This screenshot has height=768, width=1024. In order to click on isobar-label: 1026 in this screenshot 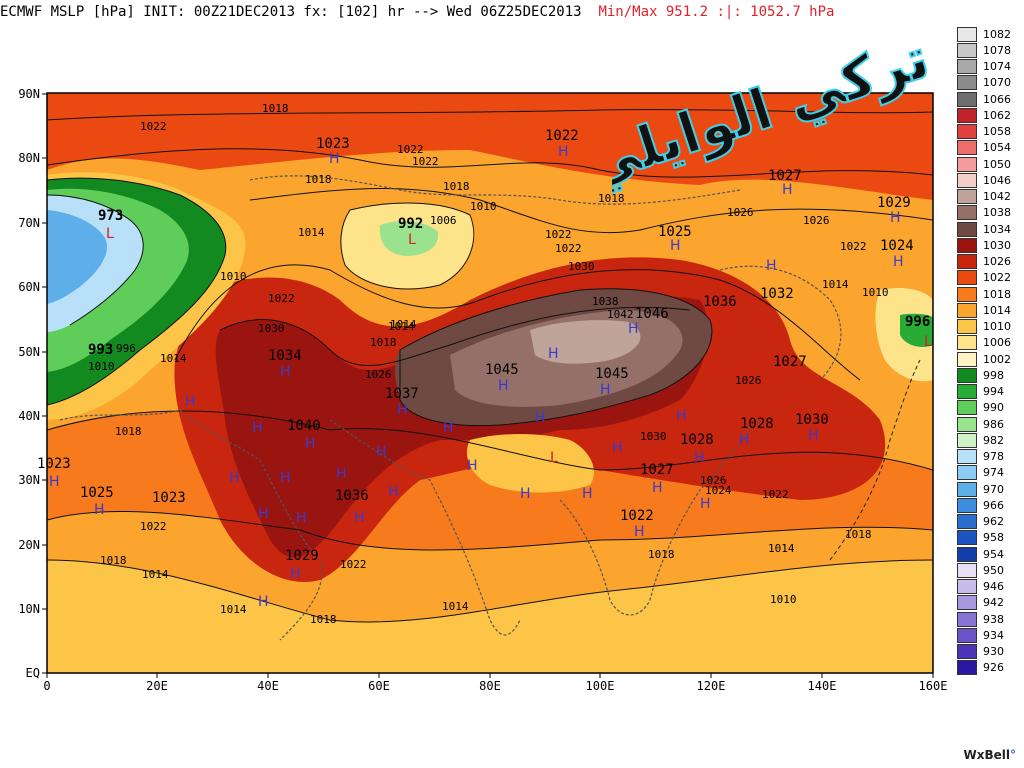, I will do `click(816, 220)`.